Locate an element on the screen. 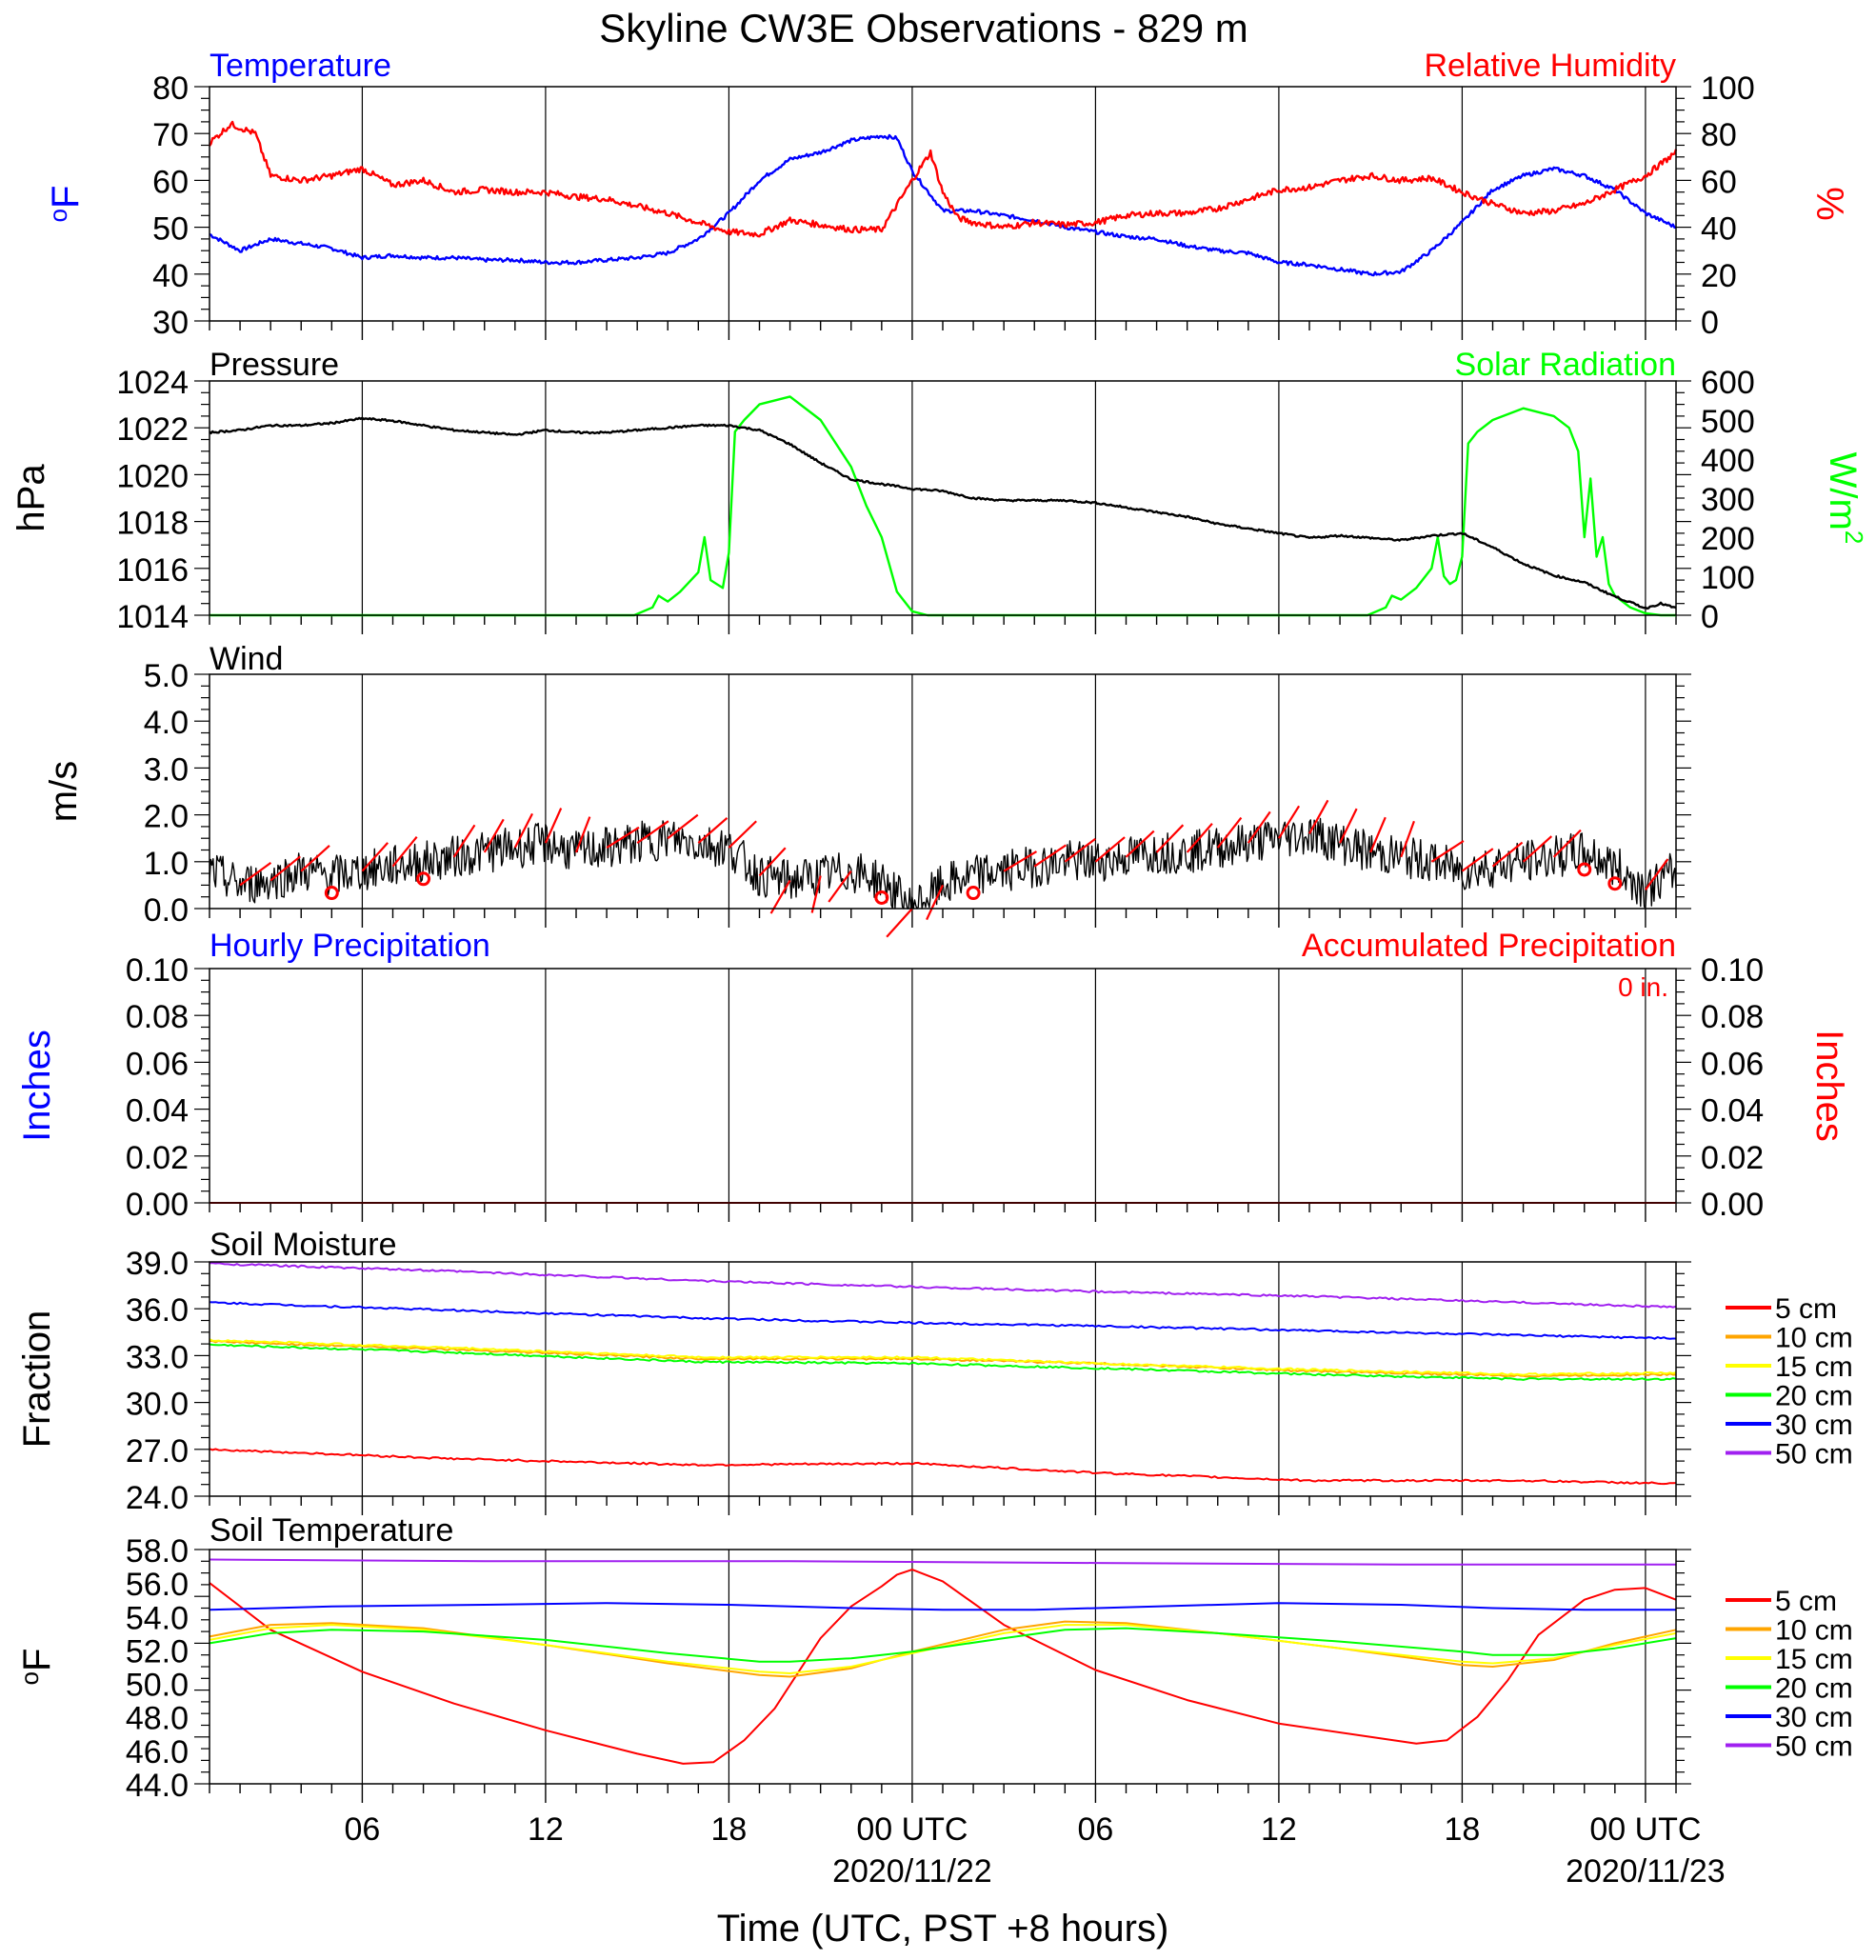 This screenshot has width=1876, height=1960. y-tick-label-right: 0.00 is located at coordinates (1732, 1205).